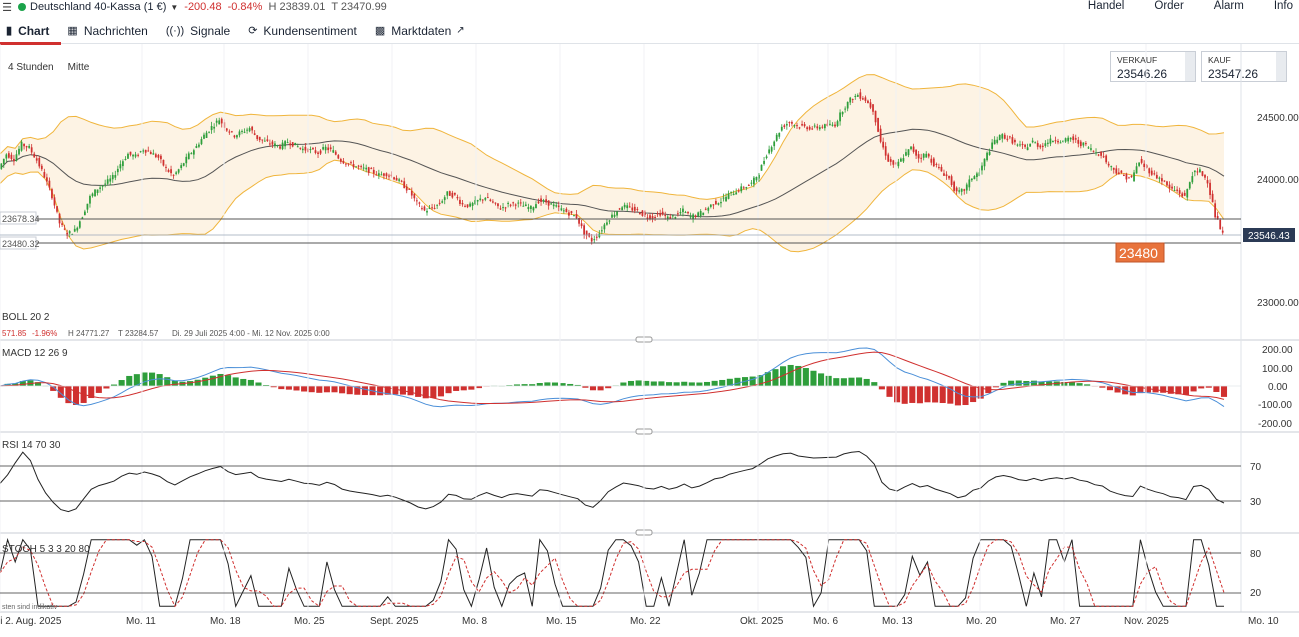 This screenshot has width=1299, height=637. I want to click on tab-signals: ((·)) Signale, so click(201, 31).